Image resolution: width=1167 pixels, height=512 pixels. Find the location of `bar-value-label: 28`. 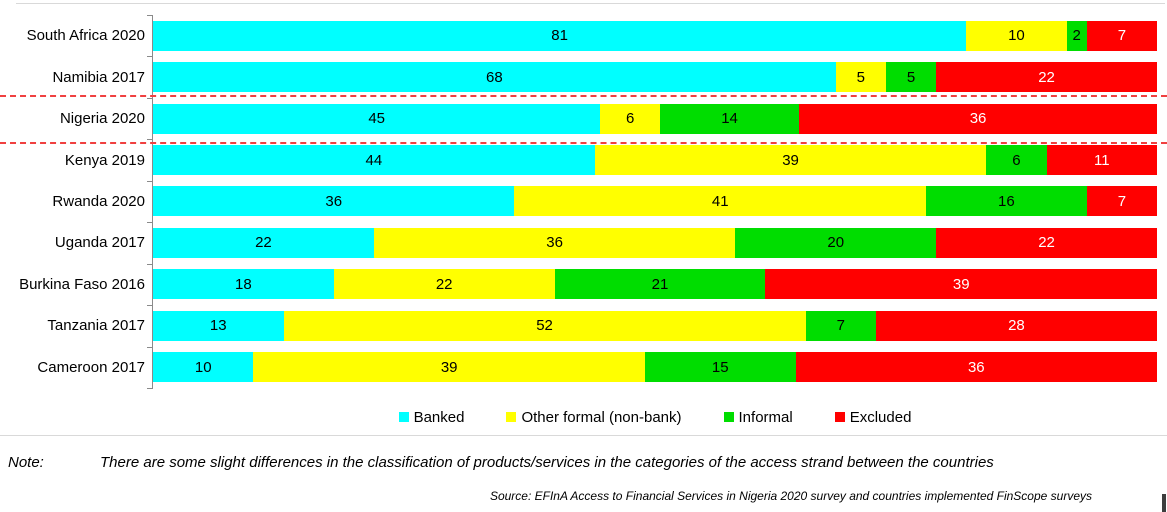

bar-value-label: 28 is located at coordinates (1016, 326).